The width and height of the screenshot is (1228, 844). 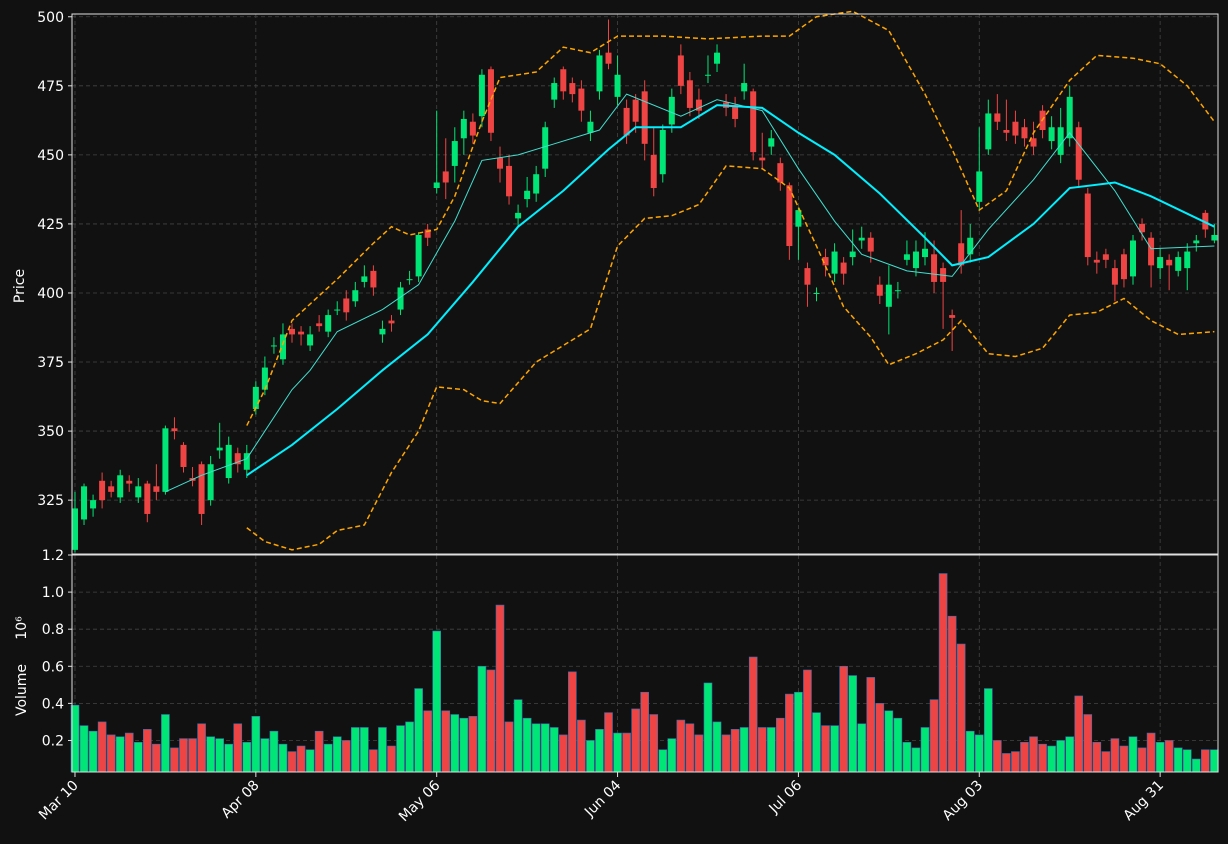 What do you see at coordinates (50, 432) in the screenshot?
I see `y-tick-label: 350` at bounding box center [50, 432].